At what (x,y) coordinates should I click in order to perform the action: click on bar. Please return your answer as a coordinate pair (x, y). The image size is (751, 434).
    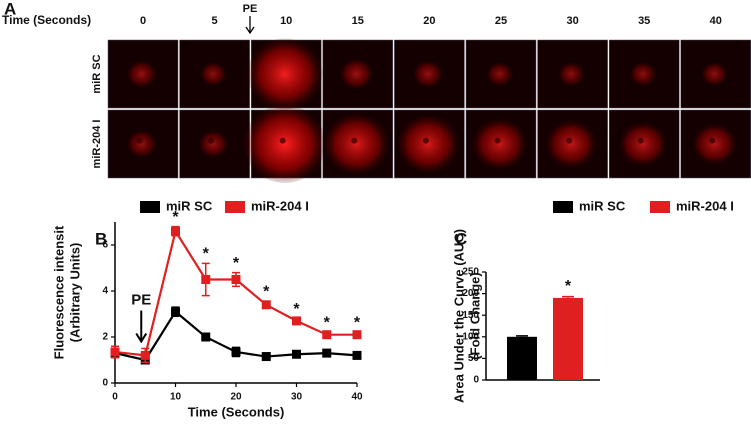
    Looking at the image, I should click on (568, 338).